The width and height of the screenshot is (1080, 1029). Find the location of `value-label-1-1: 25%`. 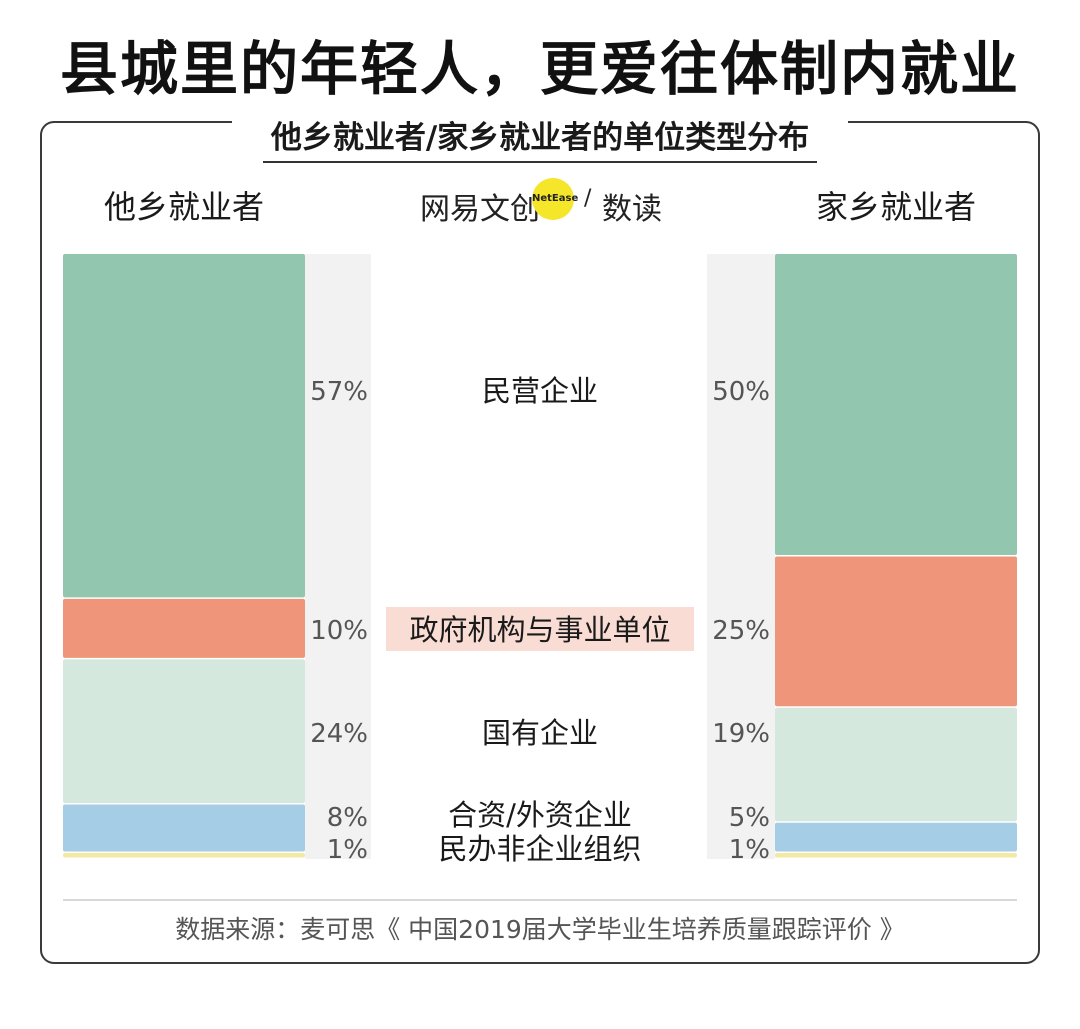

value-label-1-1: 25% is located at coordinates (741, 631).